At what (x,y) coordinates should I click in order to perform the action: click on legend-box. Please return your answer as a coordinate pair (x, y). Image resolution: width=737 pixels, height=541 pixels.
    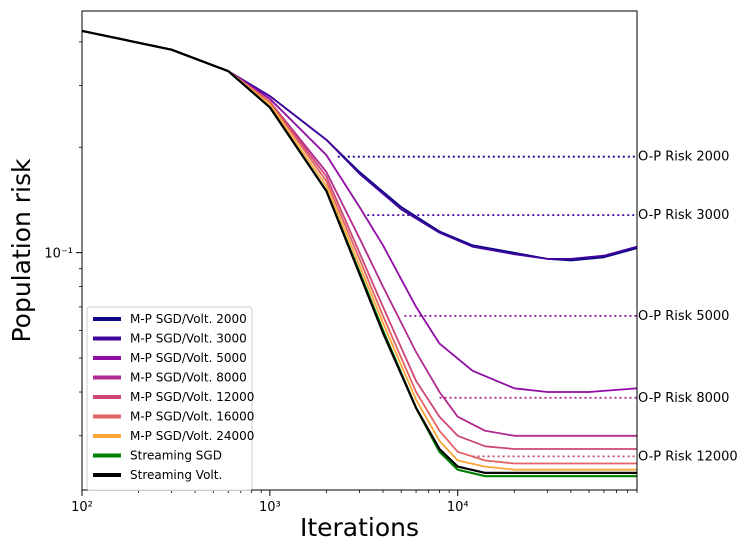
    Looking at the image, I should click on (169, 398).